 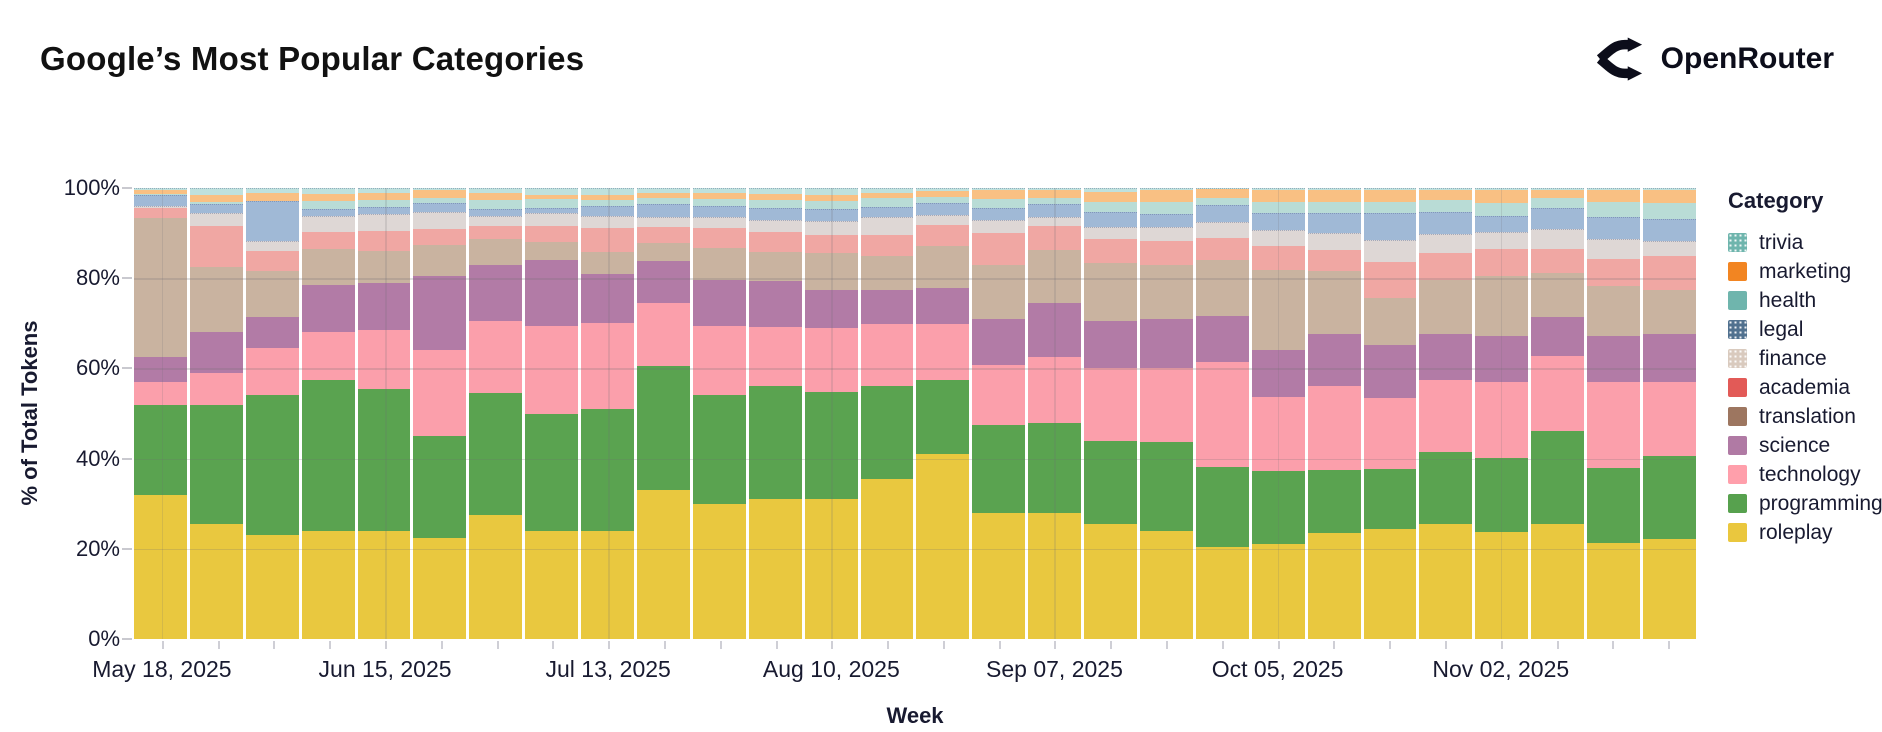 What do you see at coordinates (775, 413) in the screenshot?
I see `bar-Aug-03-2025` at bounding box center [775, 413].